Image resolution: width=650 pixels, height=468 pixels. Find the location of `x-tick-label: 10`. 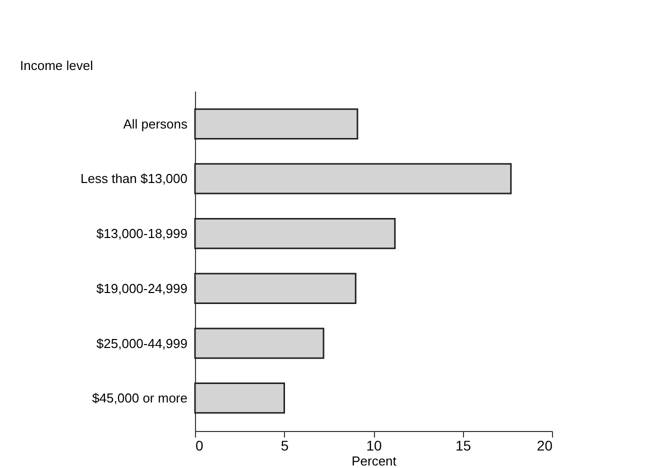

x-tick-label: 10 is located at coordinates (374, 446).